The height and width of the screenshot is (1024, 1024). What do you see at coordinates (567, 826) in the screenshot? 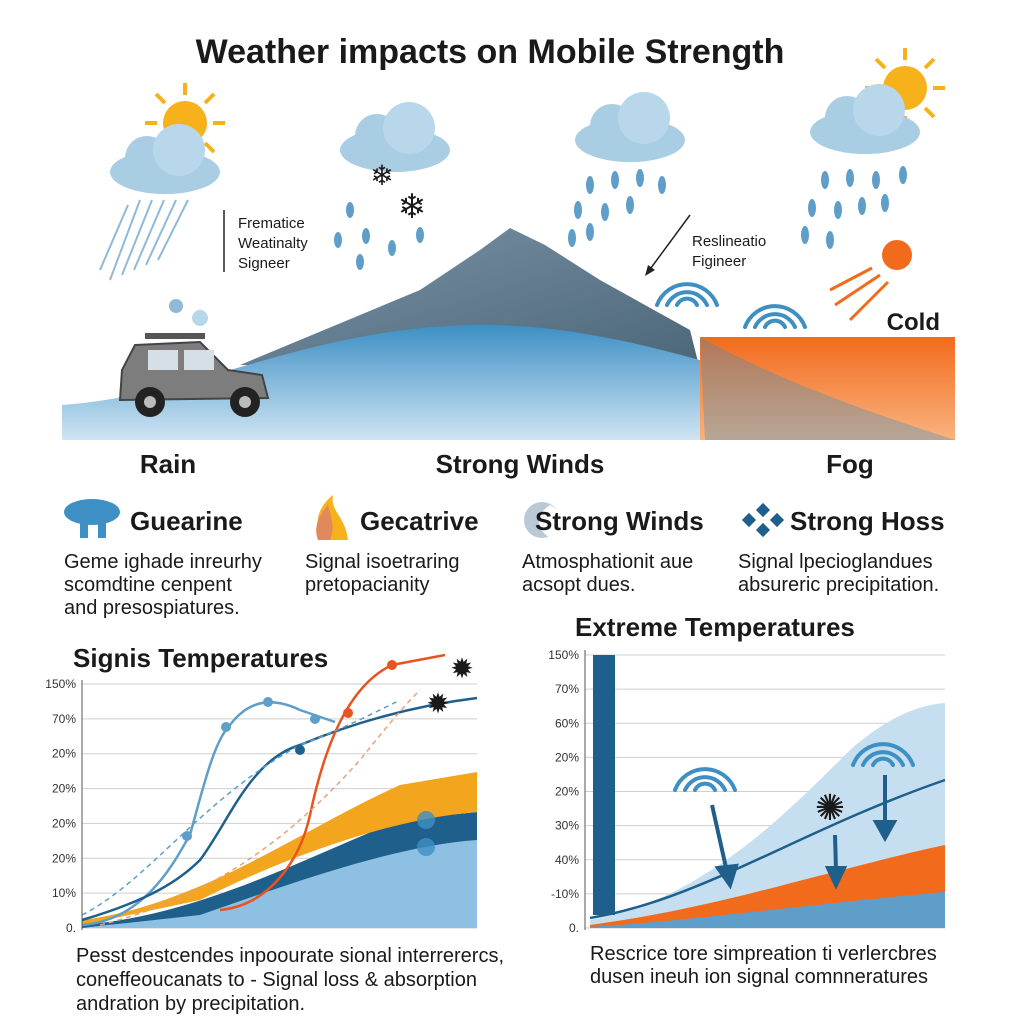
I see `y-tick-label: 30%` at bounding box center [567, 826].